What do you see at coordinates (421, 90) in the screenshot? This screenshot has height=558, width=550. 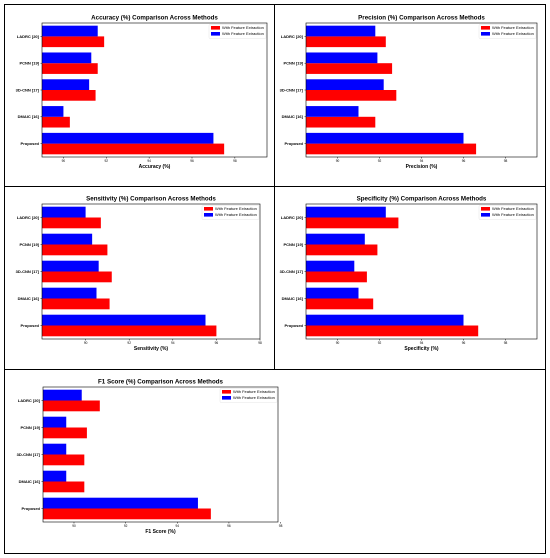 I see `precision-plot-frame` at bounding box center [421, 90].